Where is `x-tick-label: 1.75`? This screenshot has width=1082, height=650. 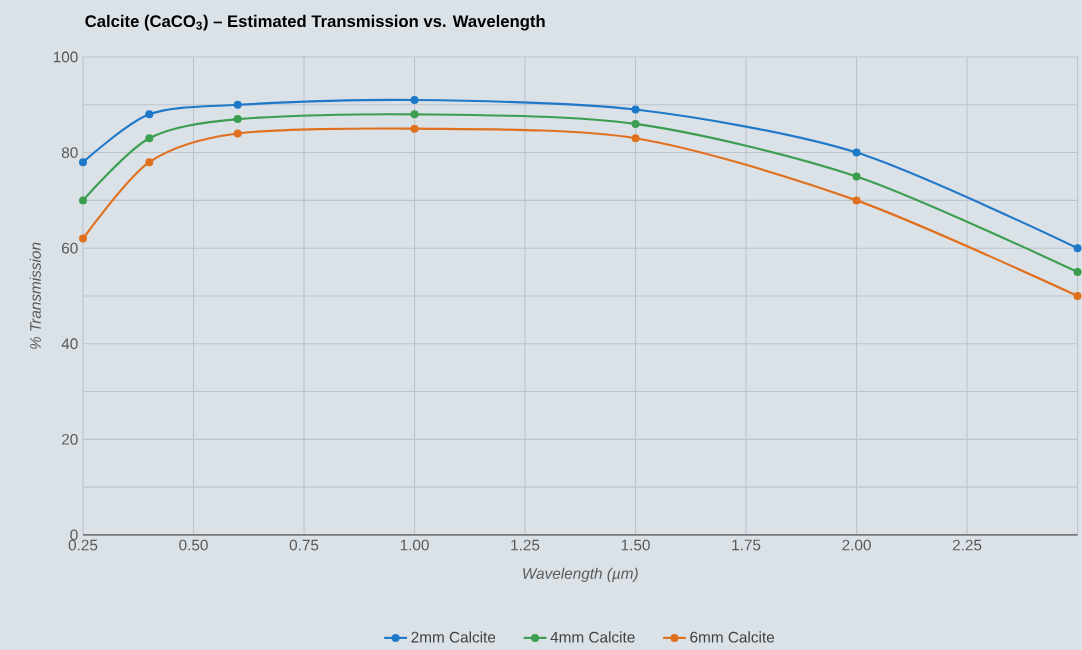 x-tick-label: 1.75 is located at coordinates (746, 545).